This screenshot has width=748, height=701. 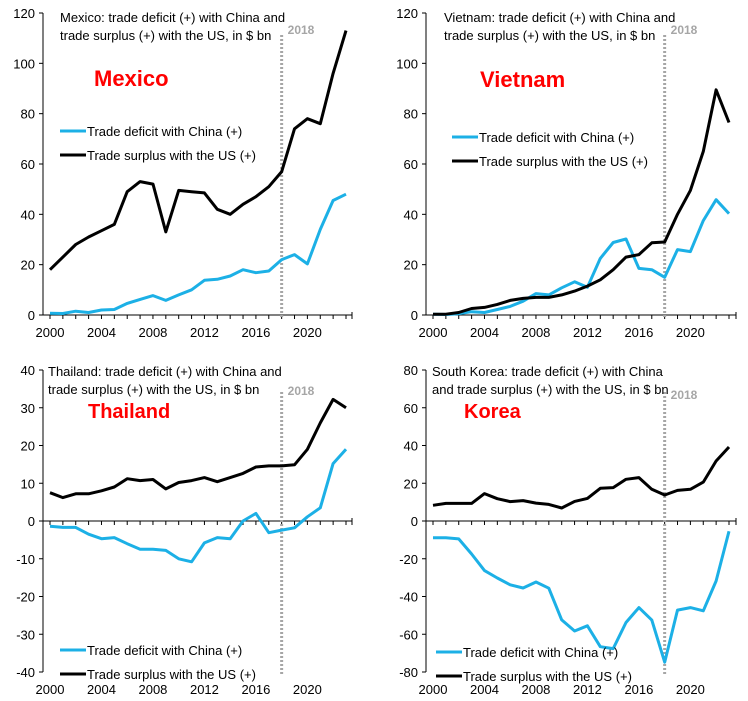 I want to click on country-label: Vietnam, so click(x=522, y=79).